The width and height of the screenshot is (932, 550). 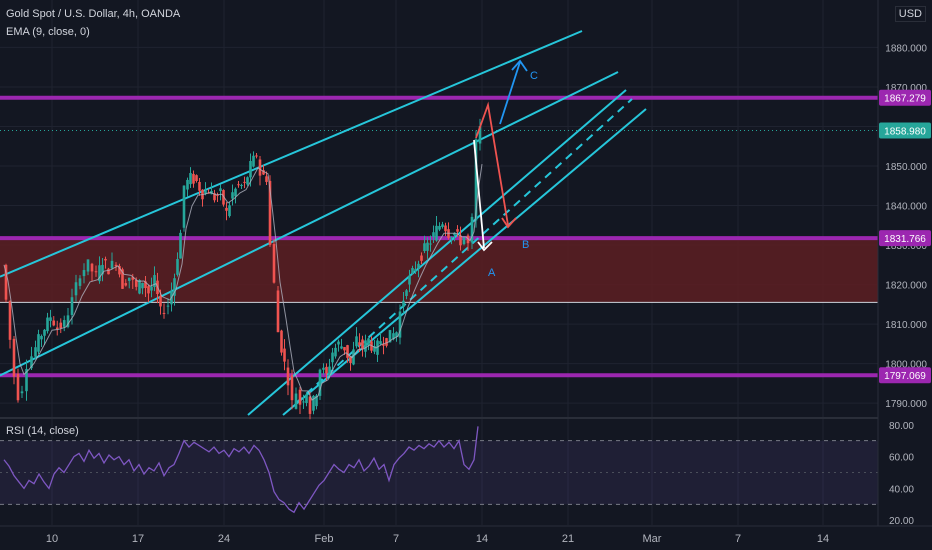 I want to click on price-badge-label: 1831.766, so click(x=905, y=239).